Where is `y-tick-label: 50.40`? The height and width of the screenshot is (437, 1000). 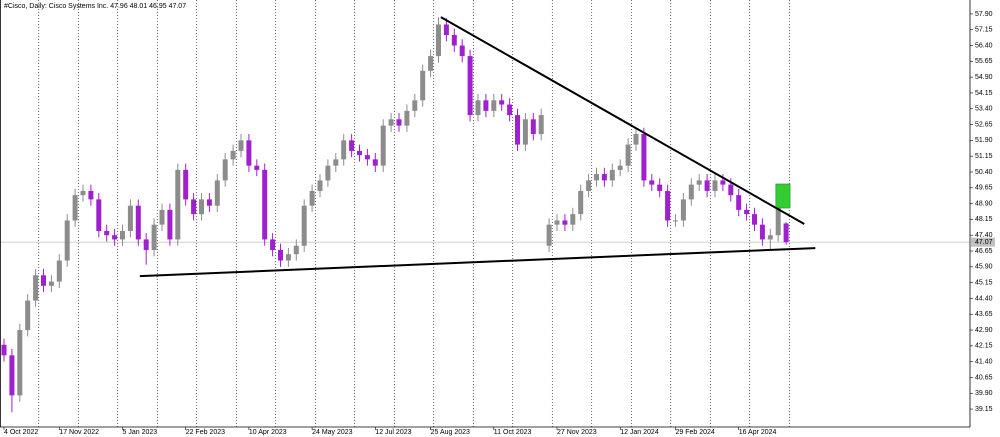
y-tick-label: 50.40 is located at coordinates (984, 172).